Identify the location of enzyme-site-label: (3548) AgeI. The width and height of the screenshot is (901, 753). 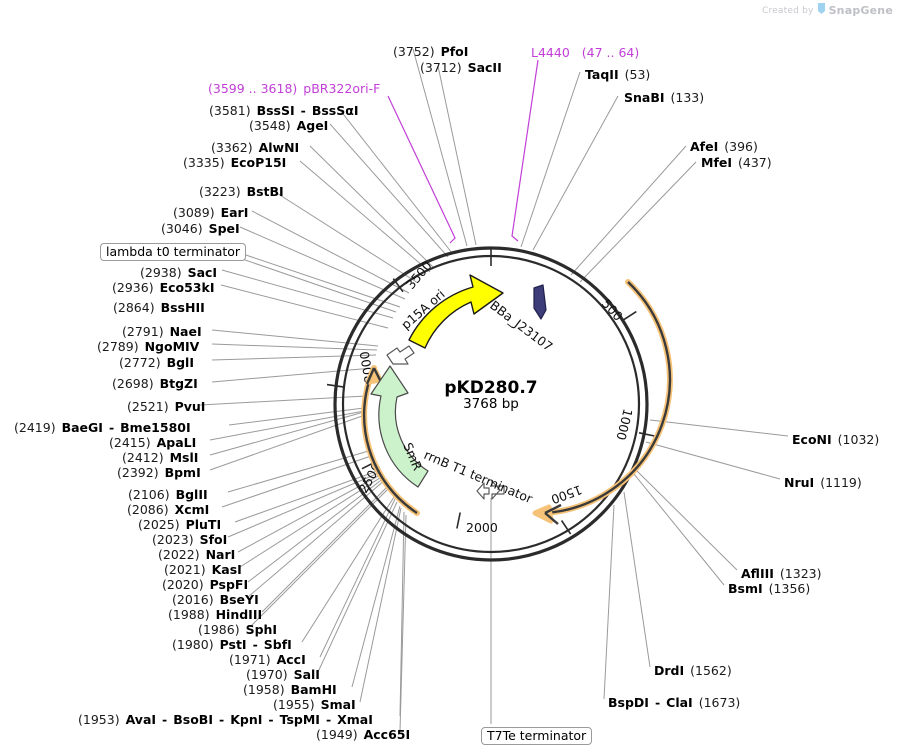
(288, 125).